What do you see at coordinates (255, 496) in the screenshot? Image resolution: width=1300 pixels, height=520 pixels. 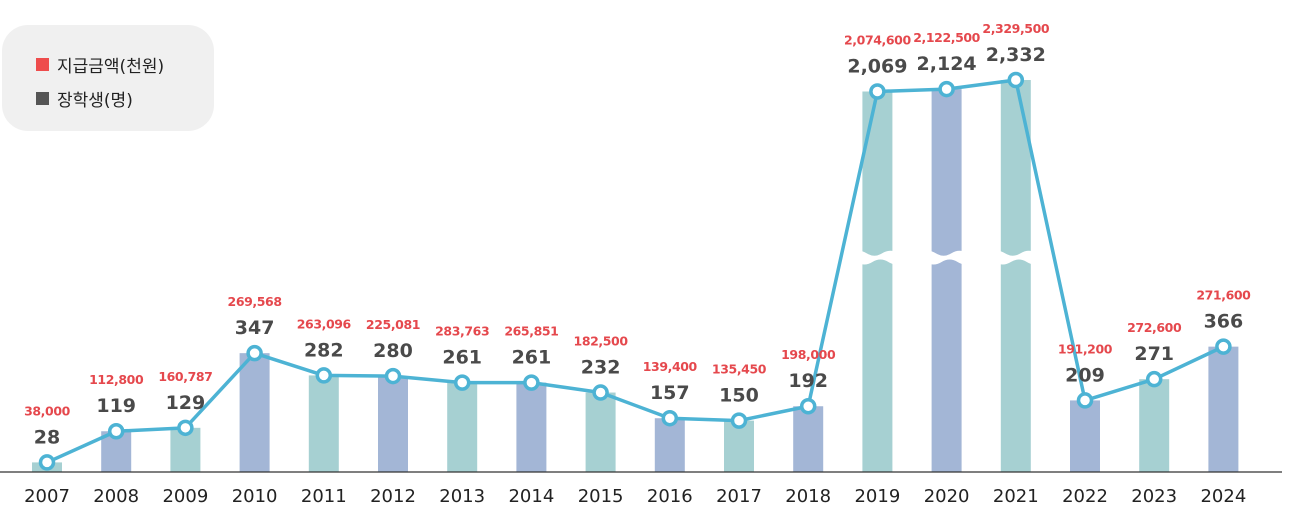 I see `x-tick-label-2010: 2010` at bounding box center [255, 496].